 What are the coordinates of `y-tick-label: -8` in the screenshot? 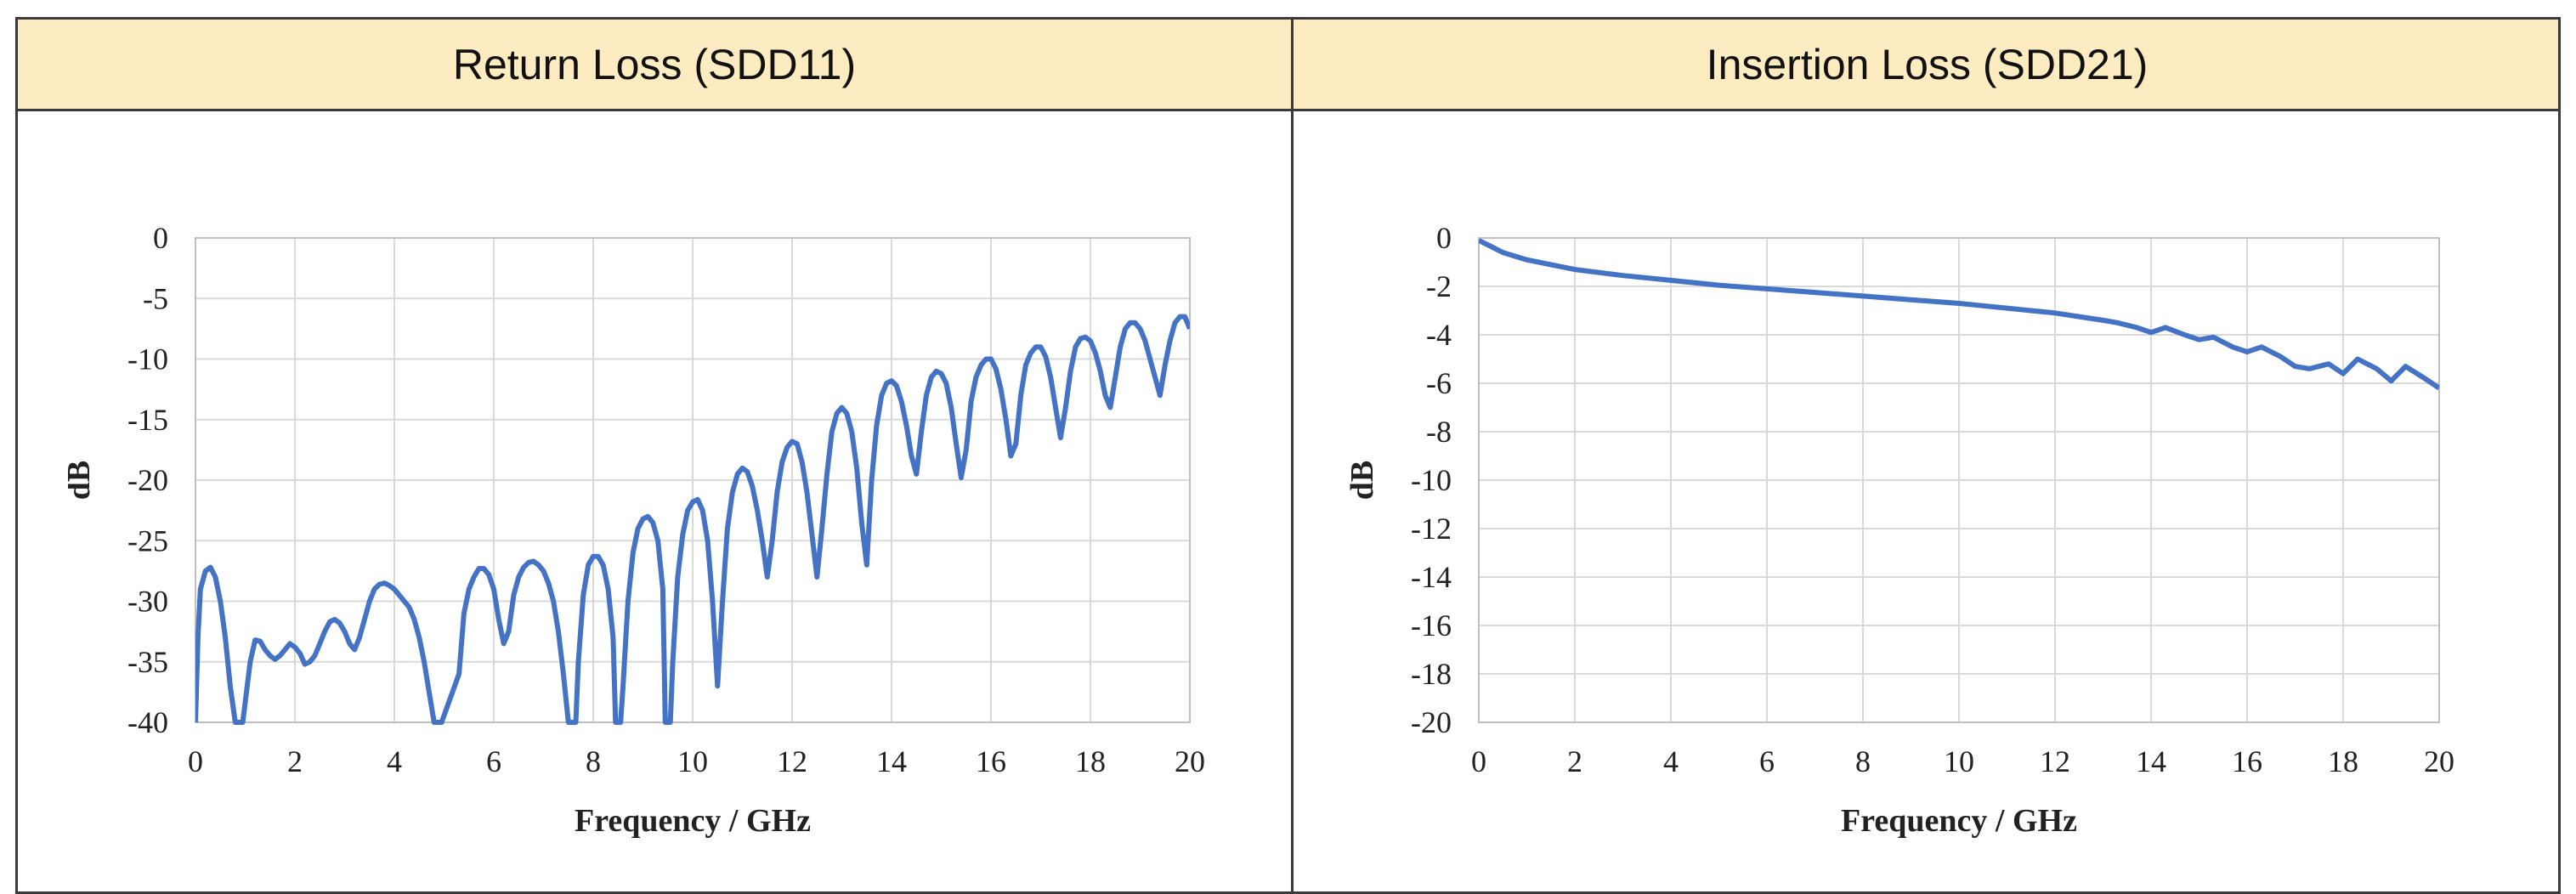 It's located at (1439, 432).